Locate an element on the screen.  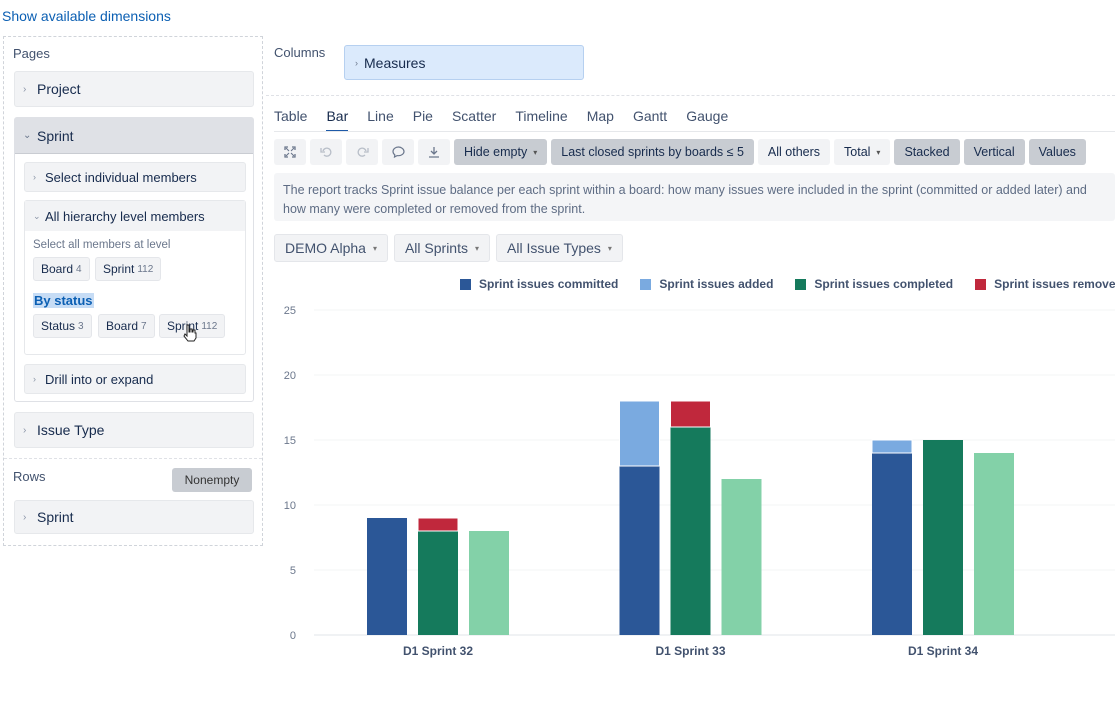
last-closed-sprints-button: Last closed sprints by boards ≤ 5 is located at coordinates (652, 152).